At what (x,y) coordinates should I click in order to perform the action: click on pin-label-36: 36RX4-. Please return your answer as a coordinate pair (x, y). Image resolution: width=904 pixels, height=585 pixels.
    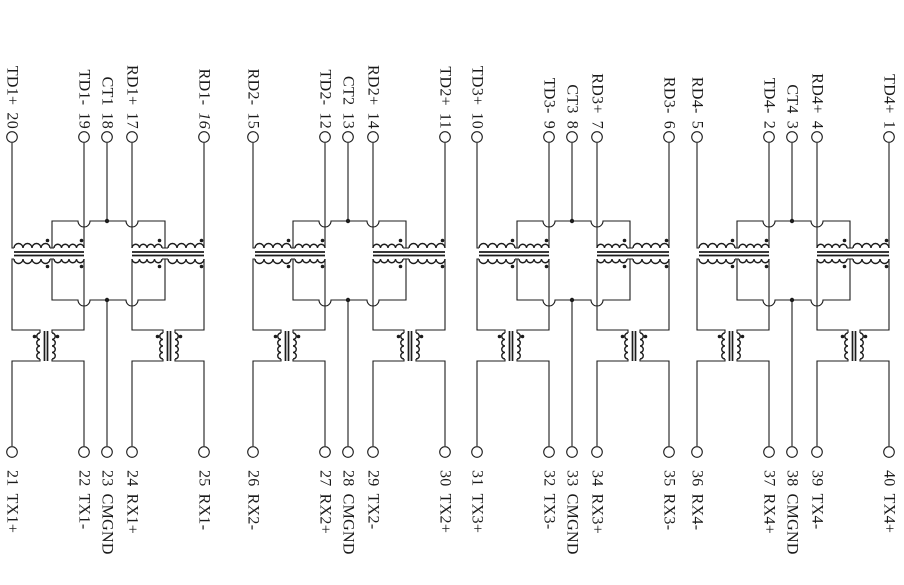
    Looking at the image, I should click on (697, 500).